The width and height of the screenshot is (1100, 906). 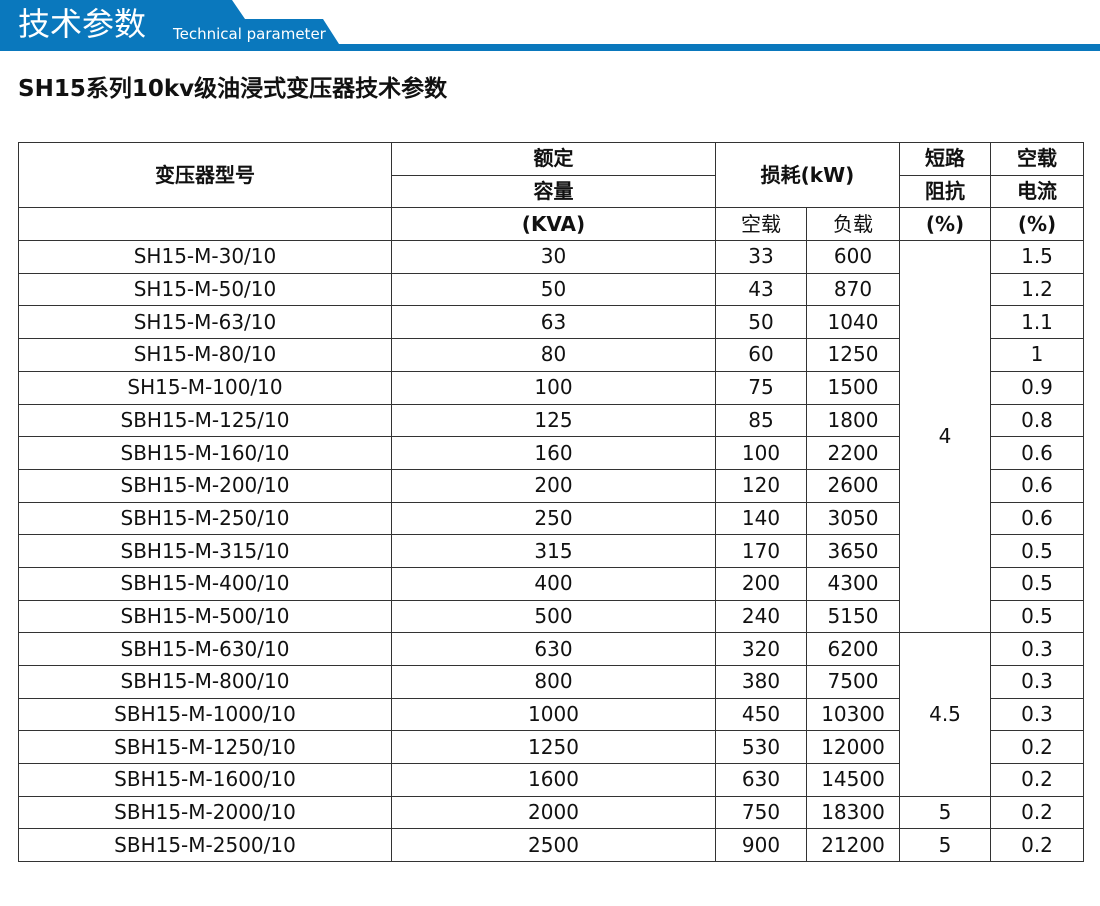 I want to click on cell-no-load-current: 0.5, so click(x=1037, y=616).